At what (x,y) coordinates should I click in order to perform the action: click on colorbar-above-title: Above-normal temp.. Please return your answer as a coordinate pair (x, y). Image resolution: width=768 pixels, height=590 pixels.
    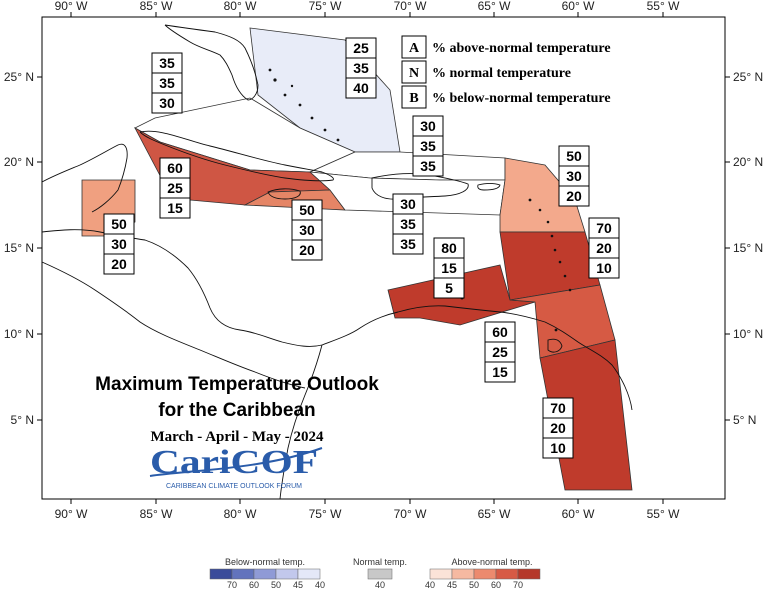
    Looking at the image, I should click on (491, 562).